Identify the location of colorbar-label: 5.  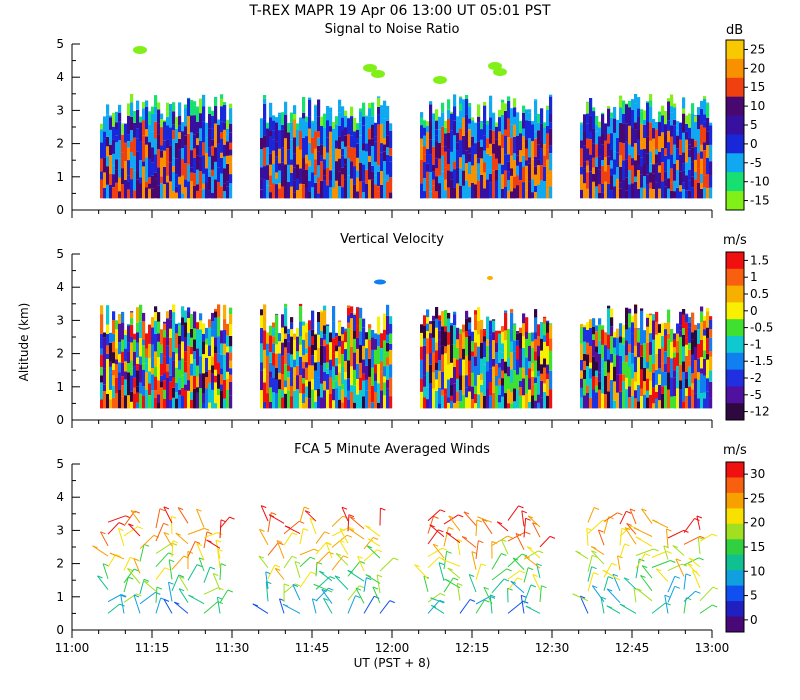
(754, 596).